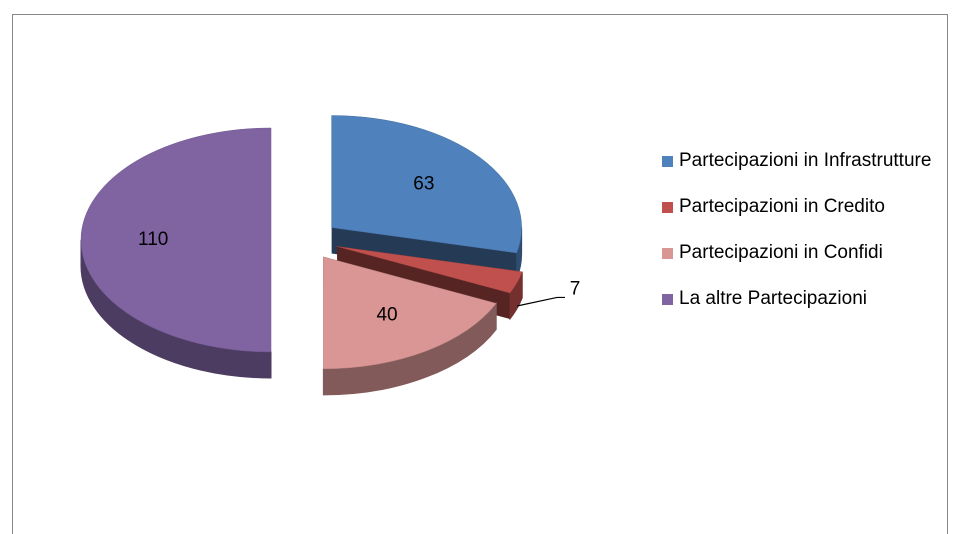  I want to click on data-label: 110, so click(153, 239).